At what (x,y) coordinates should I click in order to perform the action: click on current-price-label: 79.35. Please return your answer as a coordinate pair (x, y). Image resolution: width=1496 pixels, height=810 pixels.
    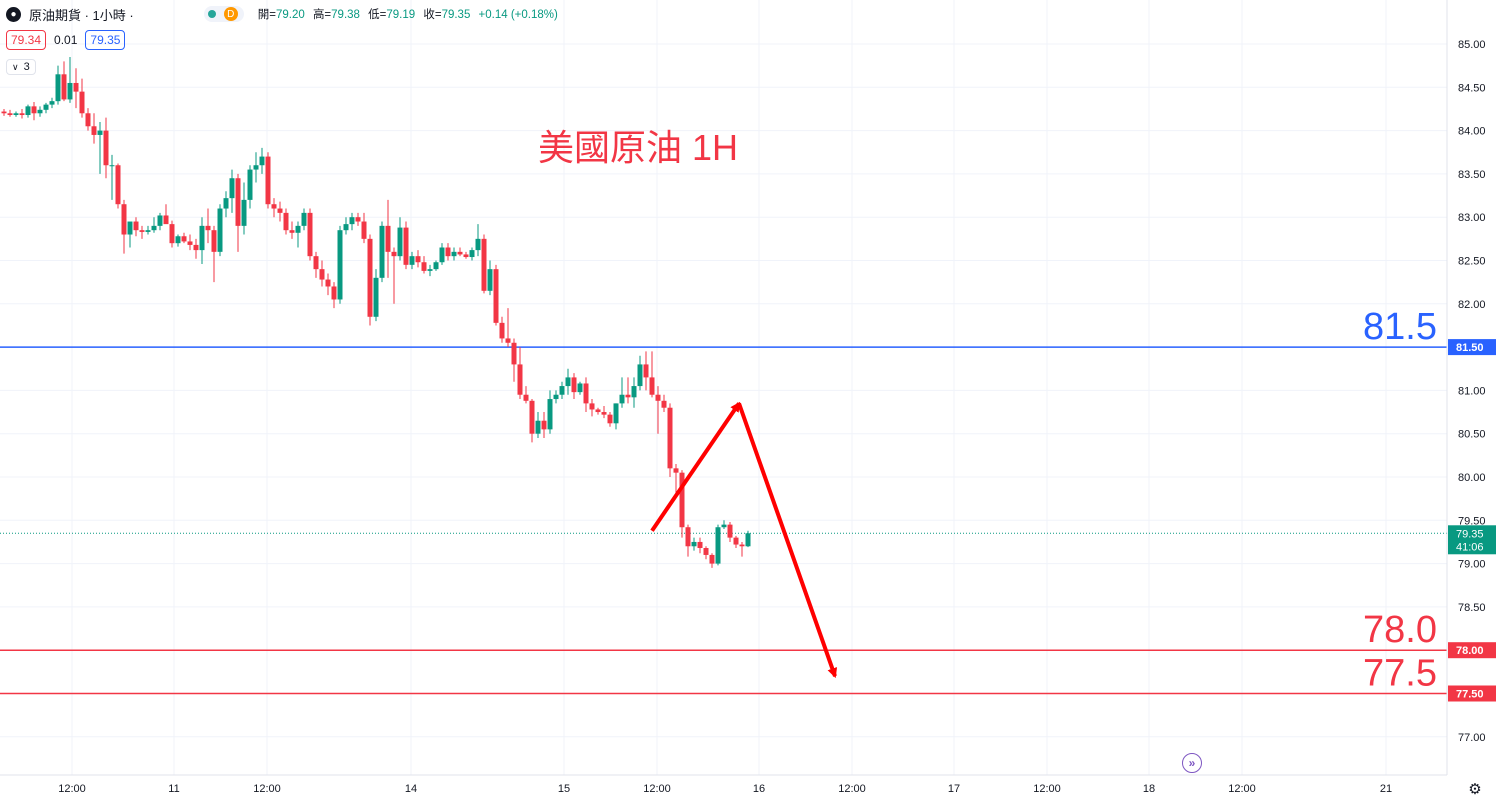
    Looking at the image, I should click on (1470, 534).